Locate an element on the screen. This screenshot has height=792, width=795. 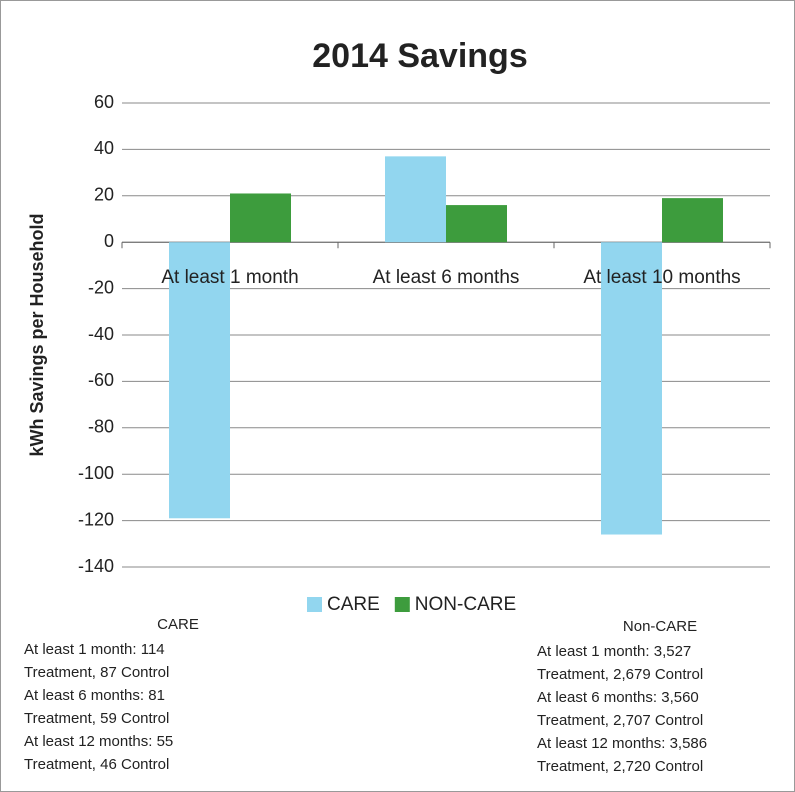
note-title: CARE is located at coordinates (178, 624).